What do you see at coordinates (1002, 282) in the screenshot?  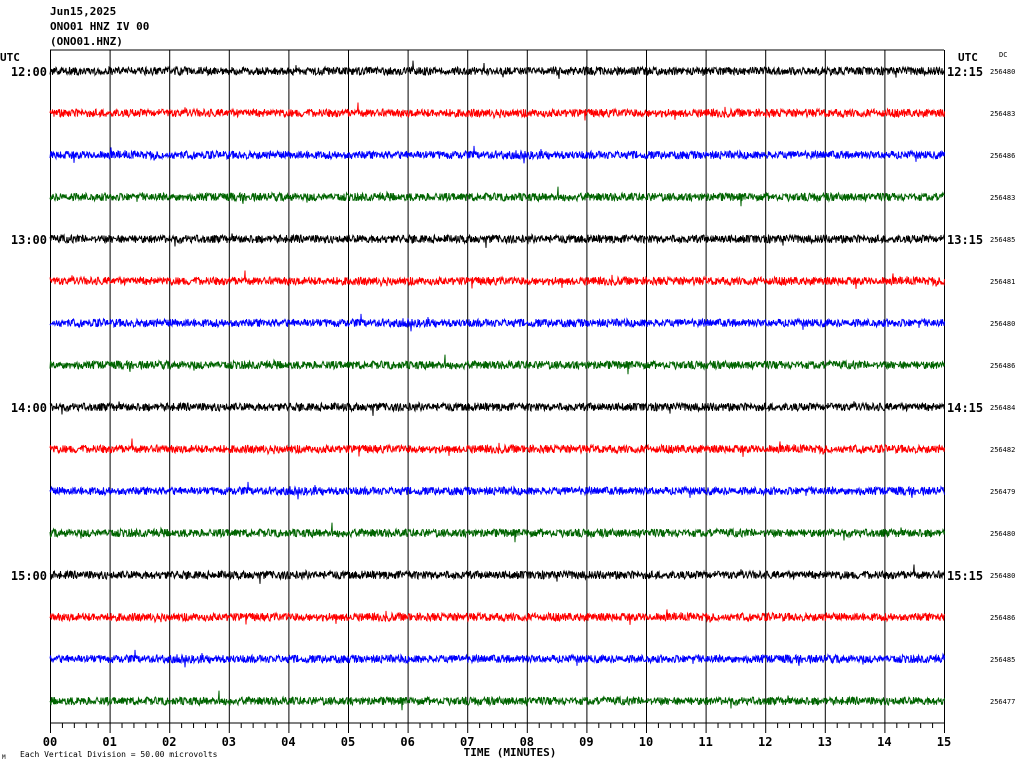 I see `dc-value: 256481` at bounding box center [1002, 282].